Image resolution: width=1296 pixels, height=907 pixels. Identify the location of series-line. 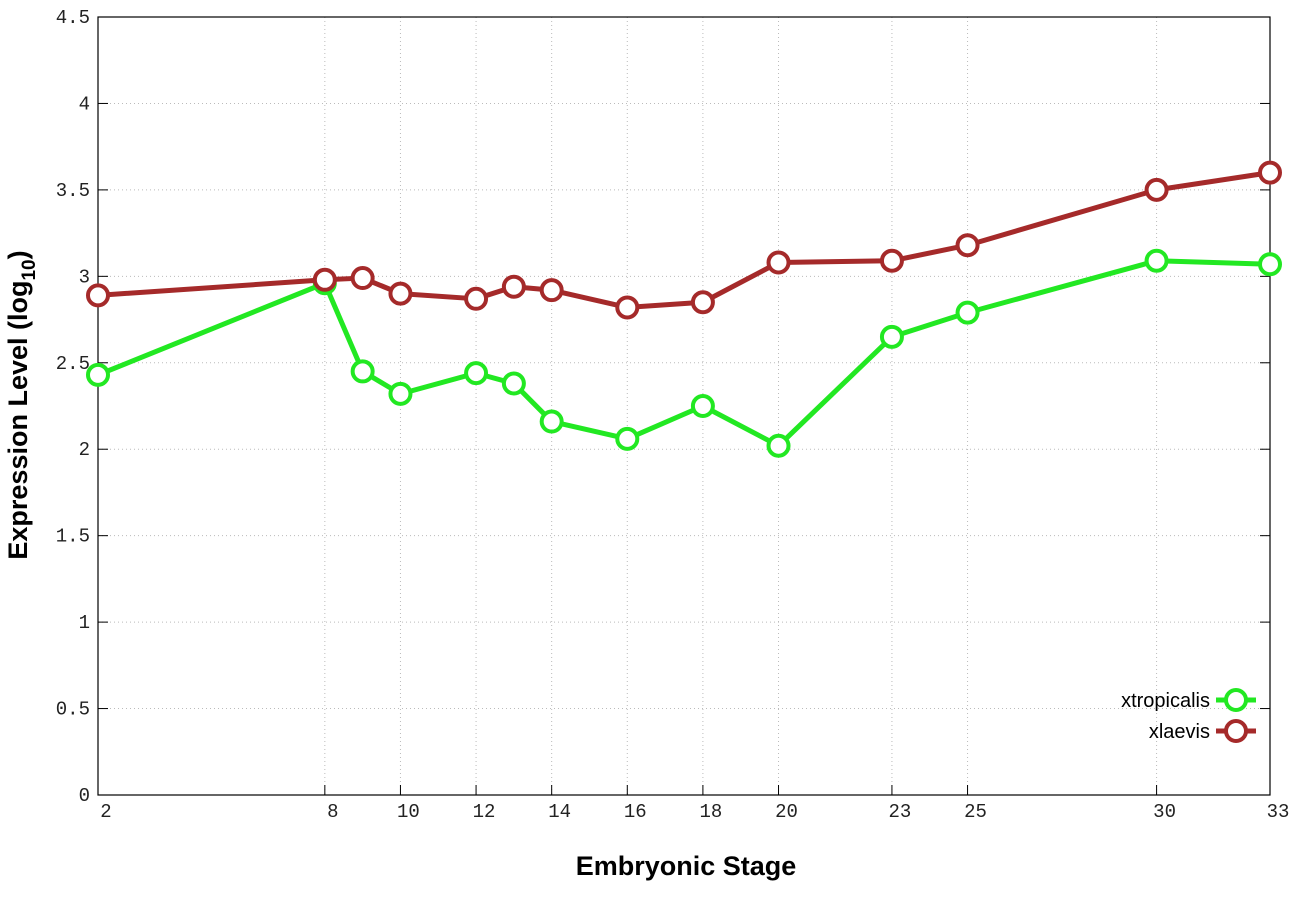
(684, 240).